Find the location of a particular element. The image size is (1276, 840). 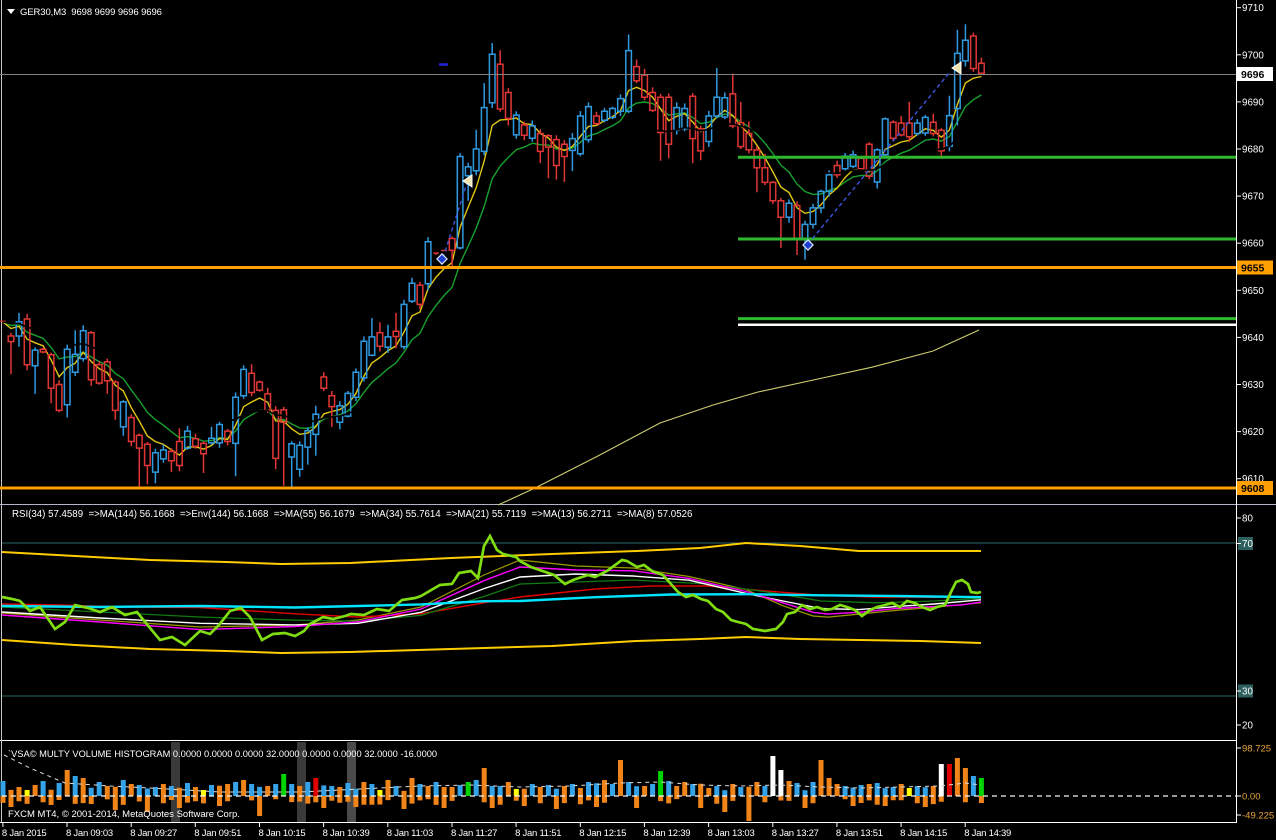

svg-text: 20 is located at coordinates (1247, 726).